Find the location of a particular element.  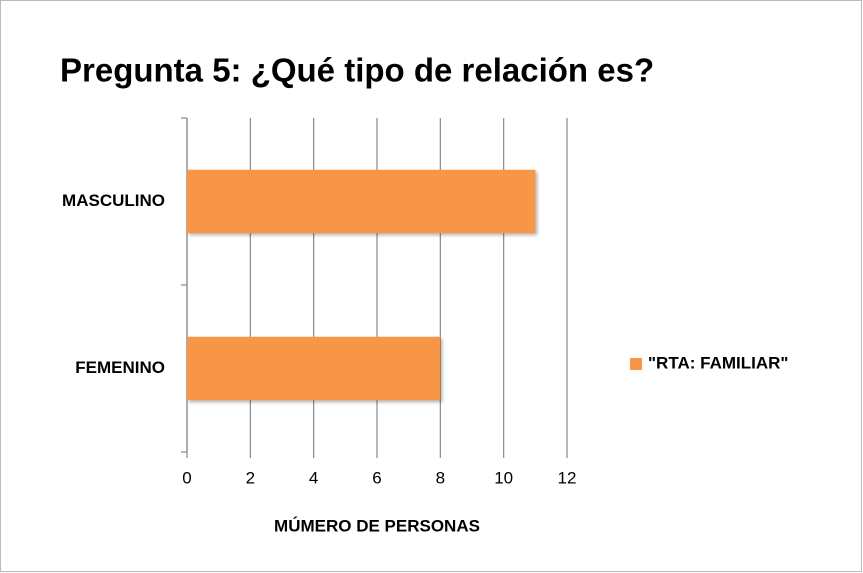

x-tick-label: 8 is located at coordinates (440, 477).